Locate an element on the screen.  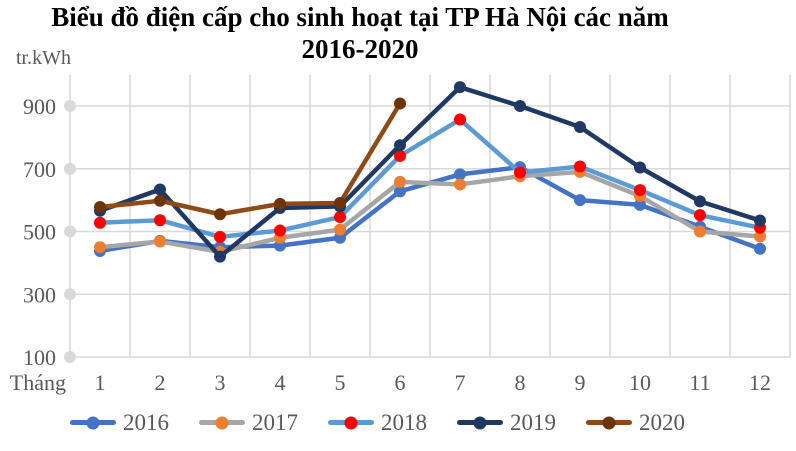
legend-item-2018: 2018 is located at coordinates (377, 422).